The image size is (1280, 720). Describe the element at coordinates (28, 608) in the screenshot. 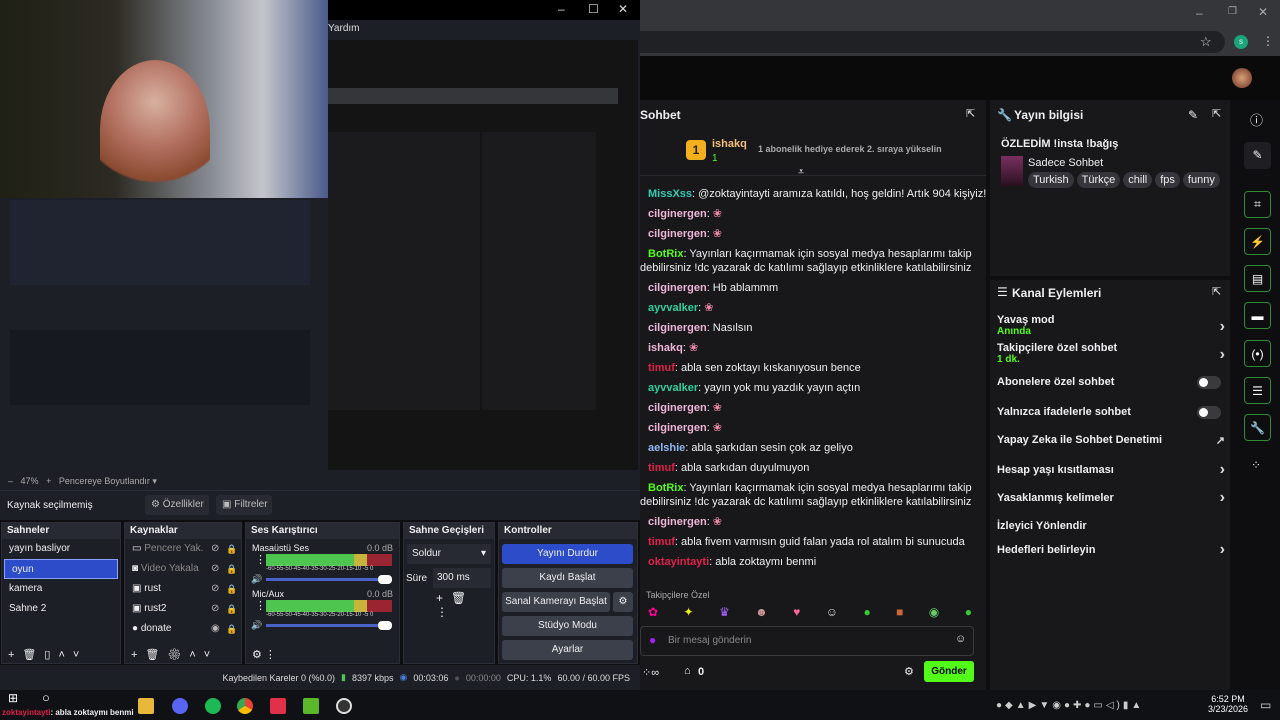

I see `scene-item: Sahne 2` at that location.